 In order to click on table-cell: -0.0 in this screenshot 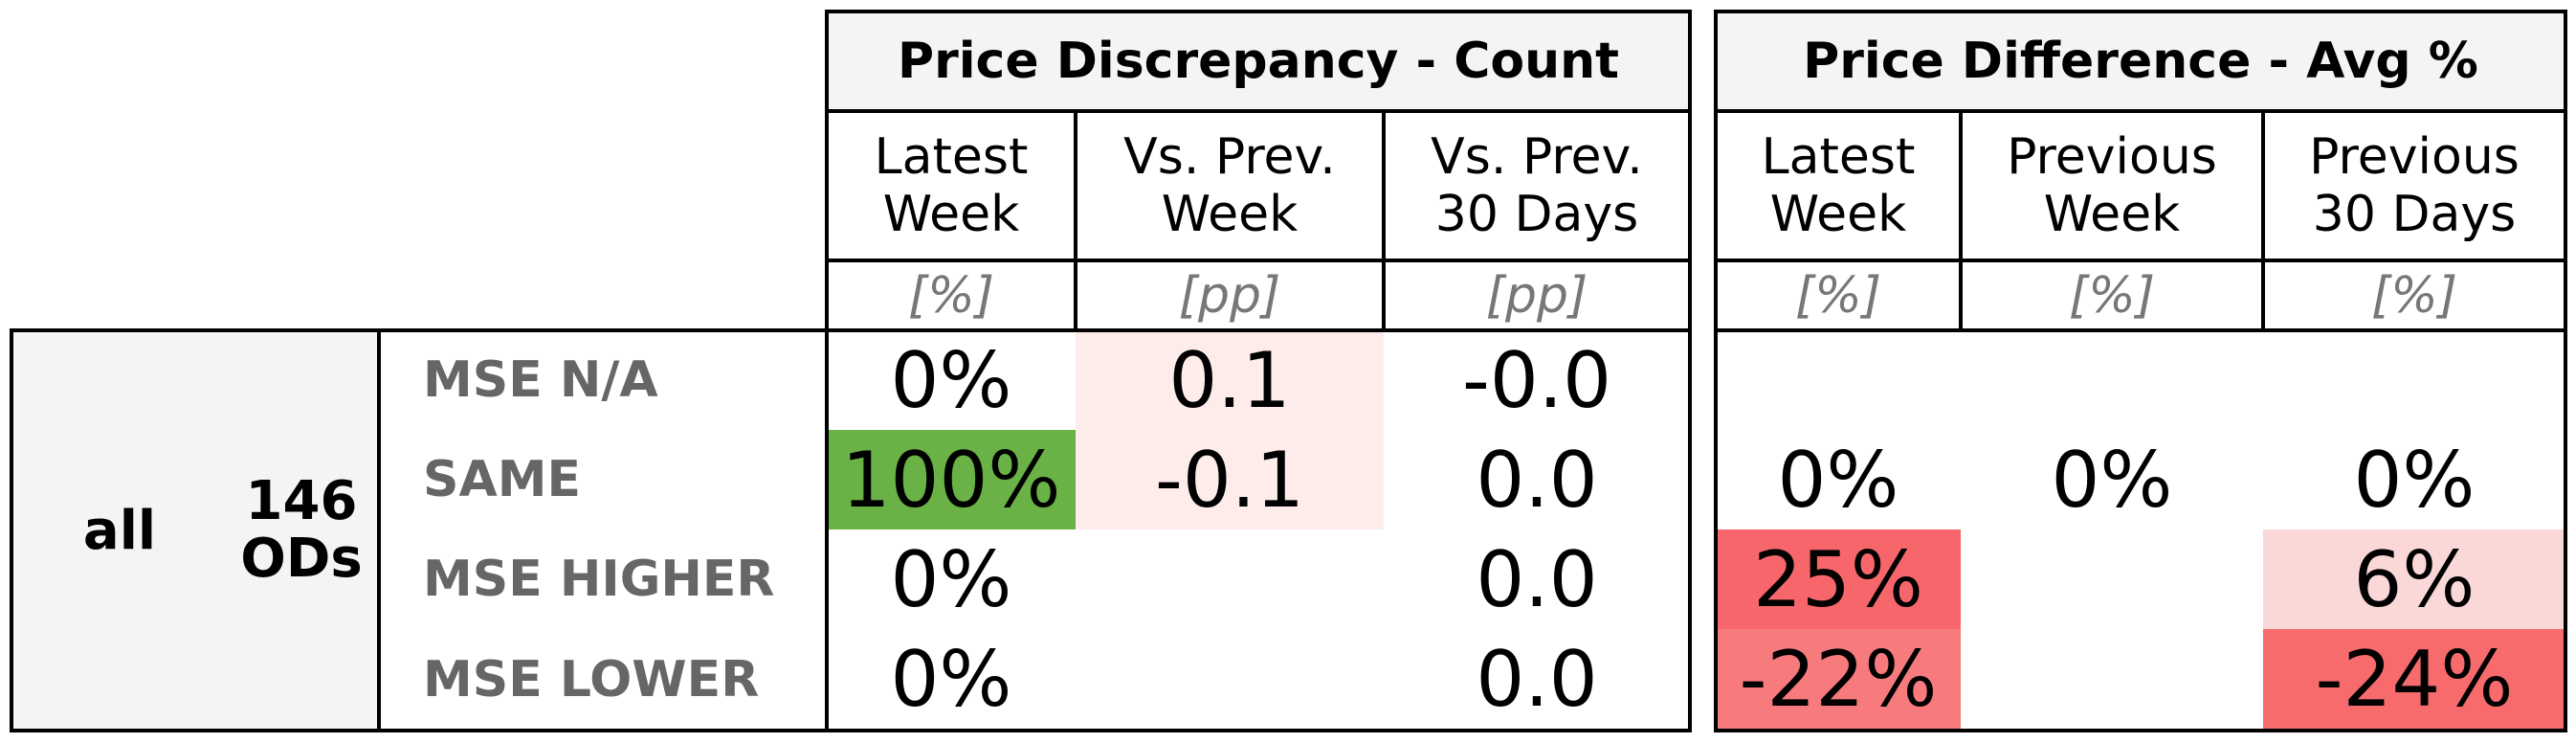, I will do `click(1537, 380)`.